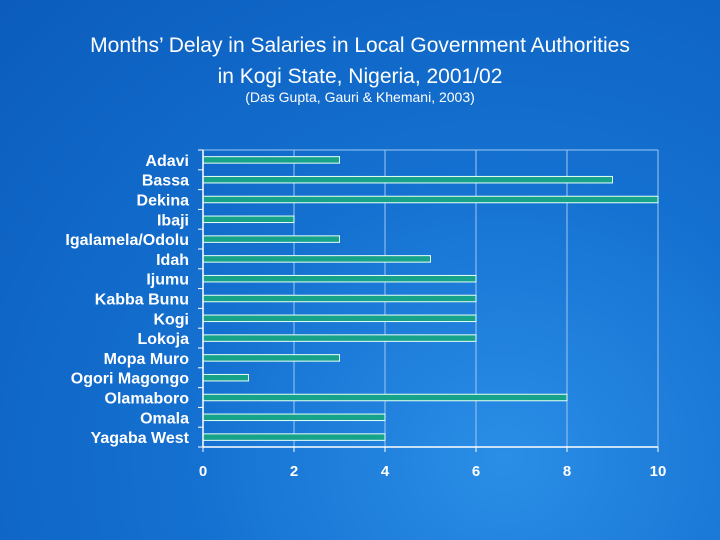 The image size is (720, 540). What do you see at coordinates (127, 240) in the screenshot?
I see `category-label: Igalamela/Odolu` at bounding box center [127, 240].